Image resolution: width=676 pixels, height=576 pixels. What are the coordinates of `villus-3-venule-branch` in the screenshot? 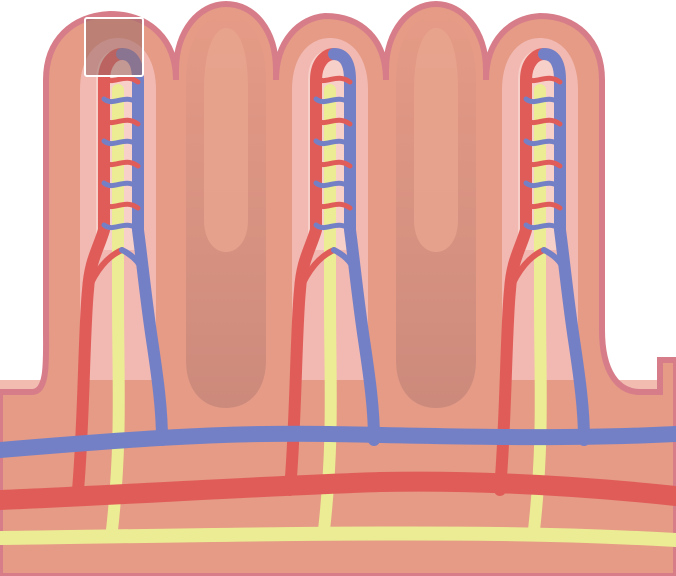 It's located at (556, 265).